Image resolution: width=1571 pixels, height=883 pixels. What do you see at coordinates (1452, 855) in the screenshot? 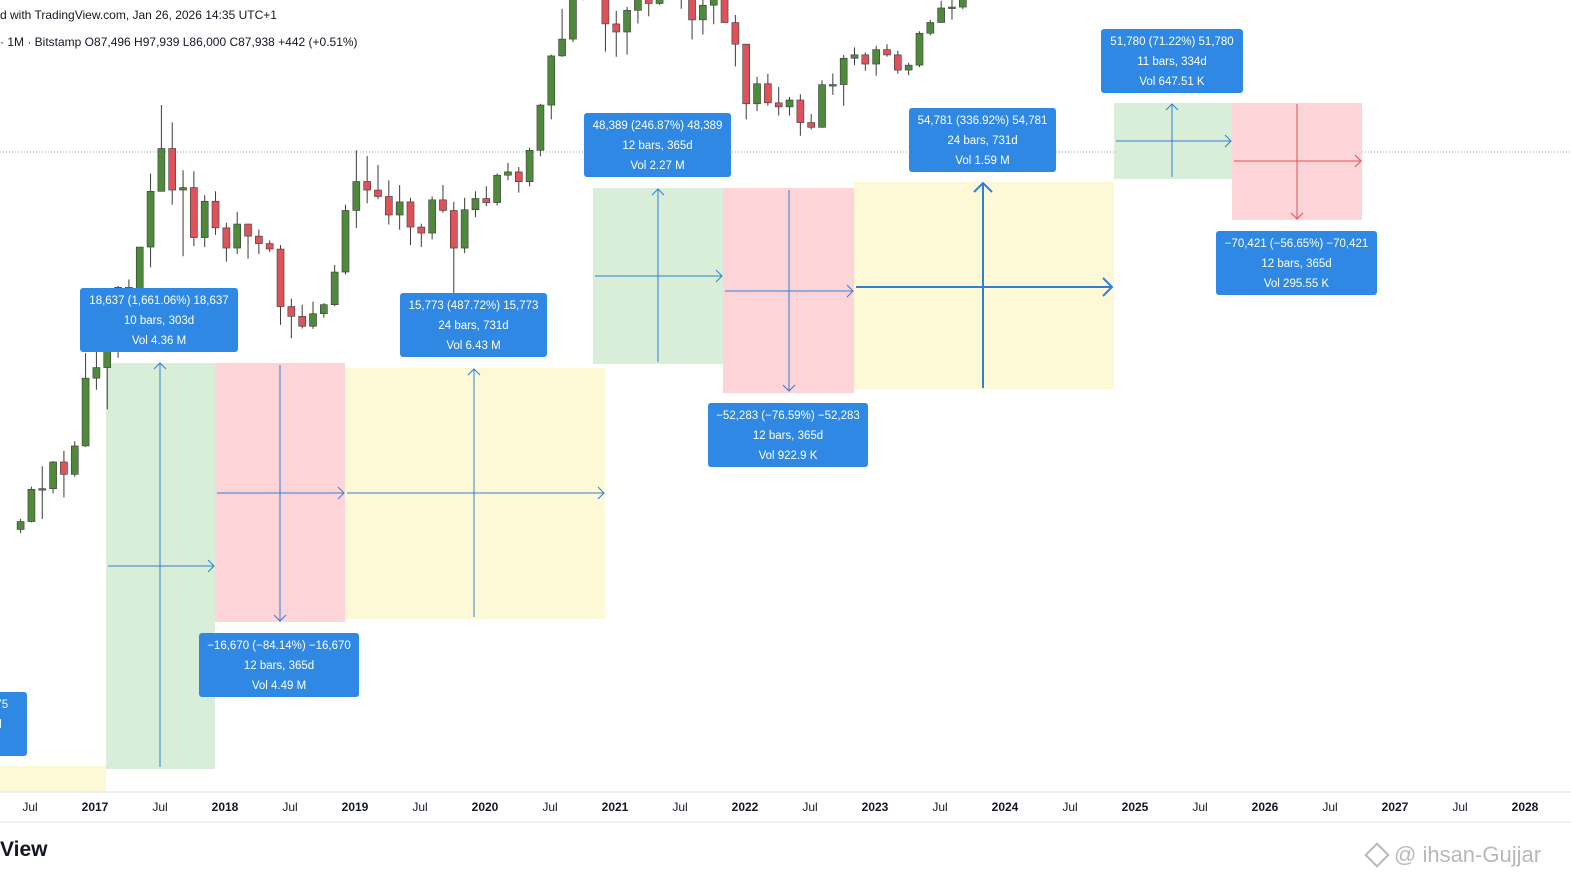
I see `watermark: @ ihsan-Gujjar` at bounding box center [1452, 855].